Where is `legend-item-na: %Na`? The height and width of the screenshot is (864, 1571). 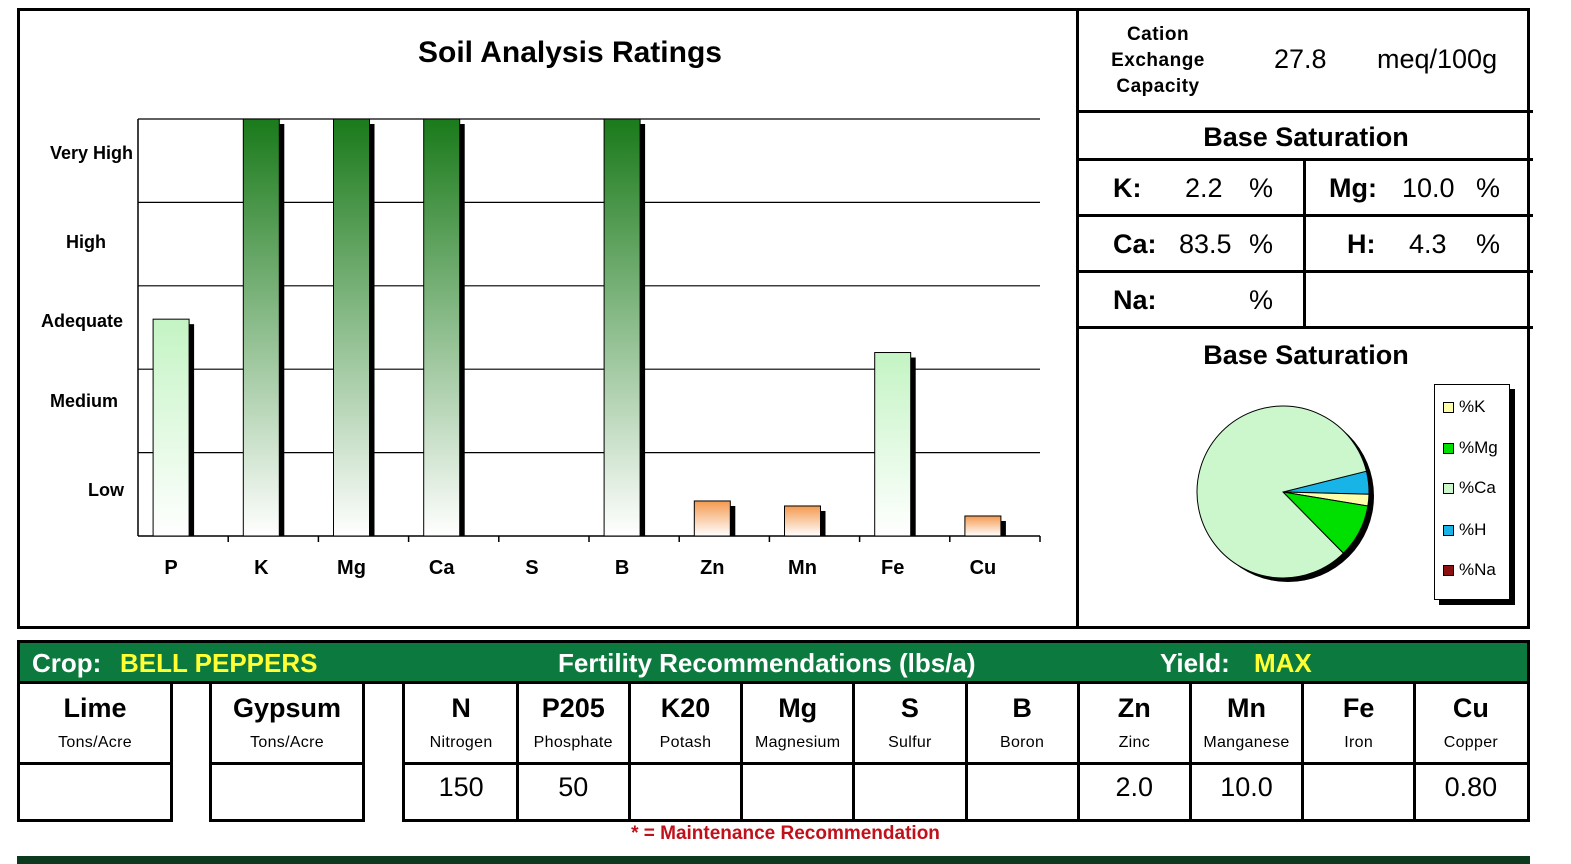 legend-item-na: %Na is located at coordinates (1469, 570).